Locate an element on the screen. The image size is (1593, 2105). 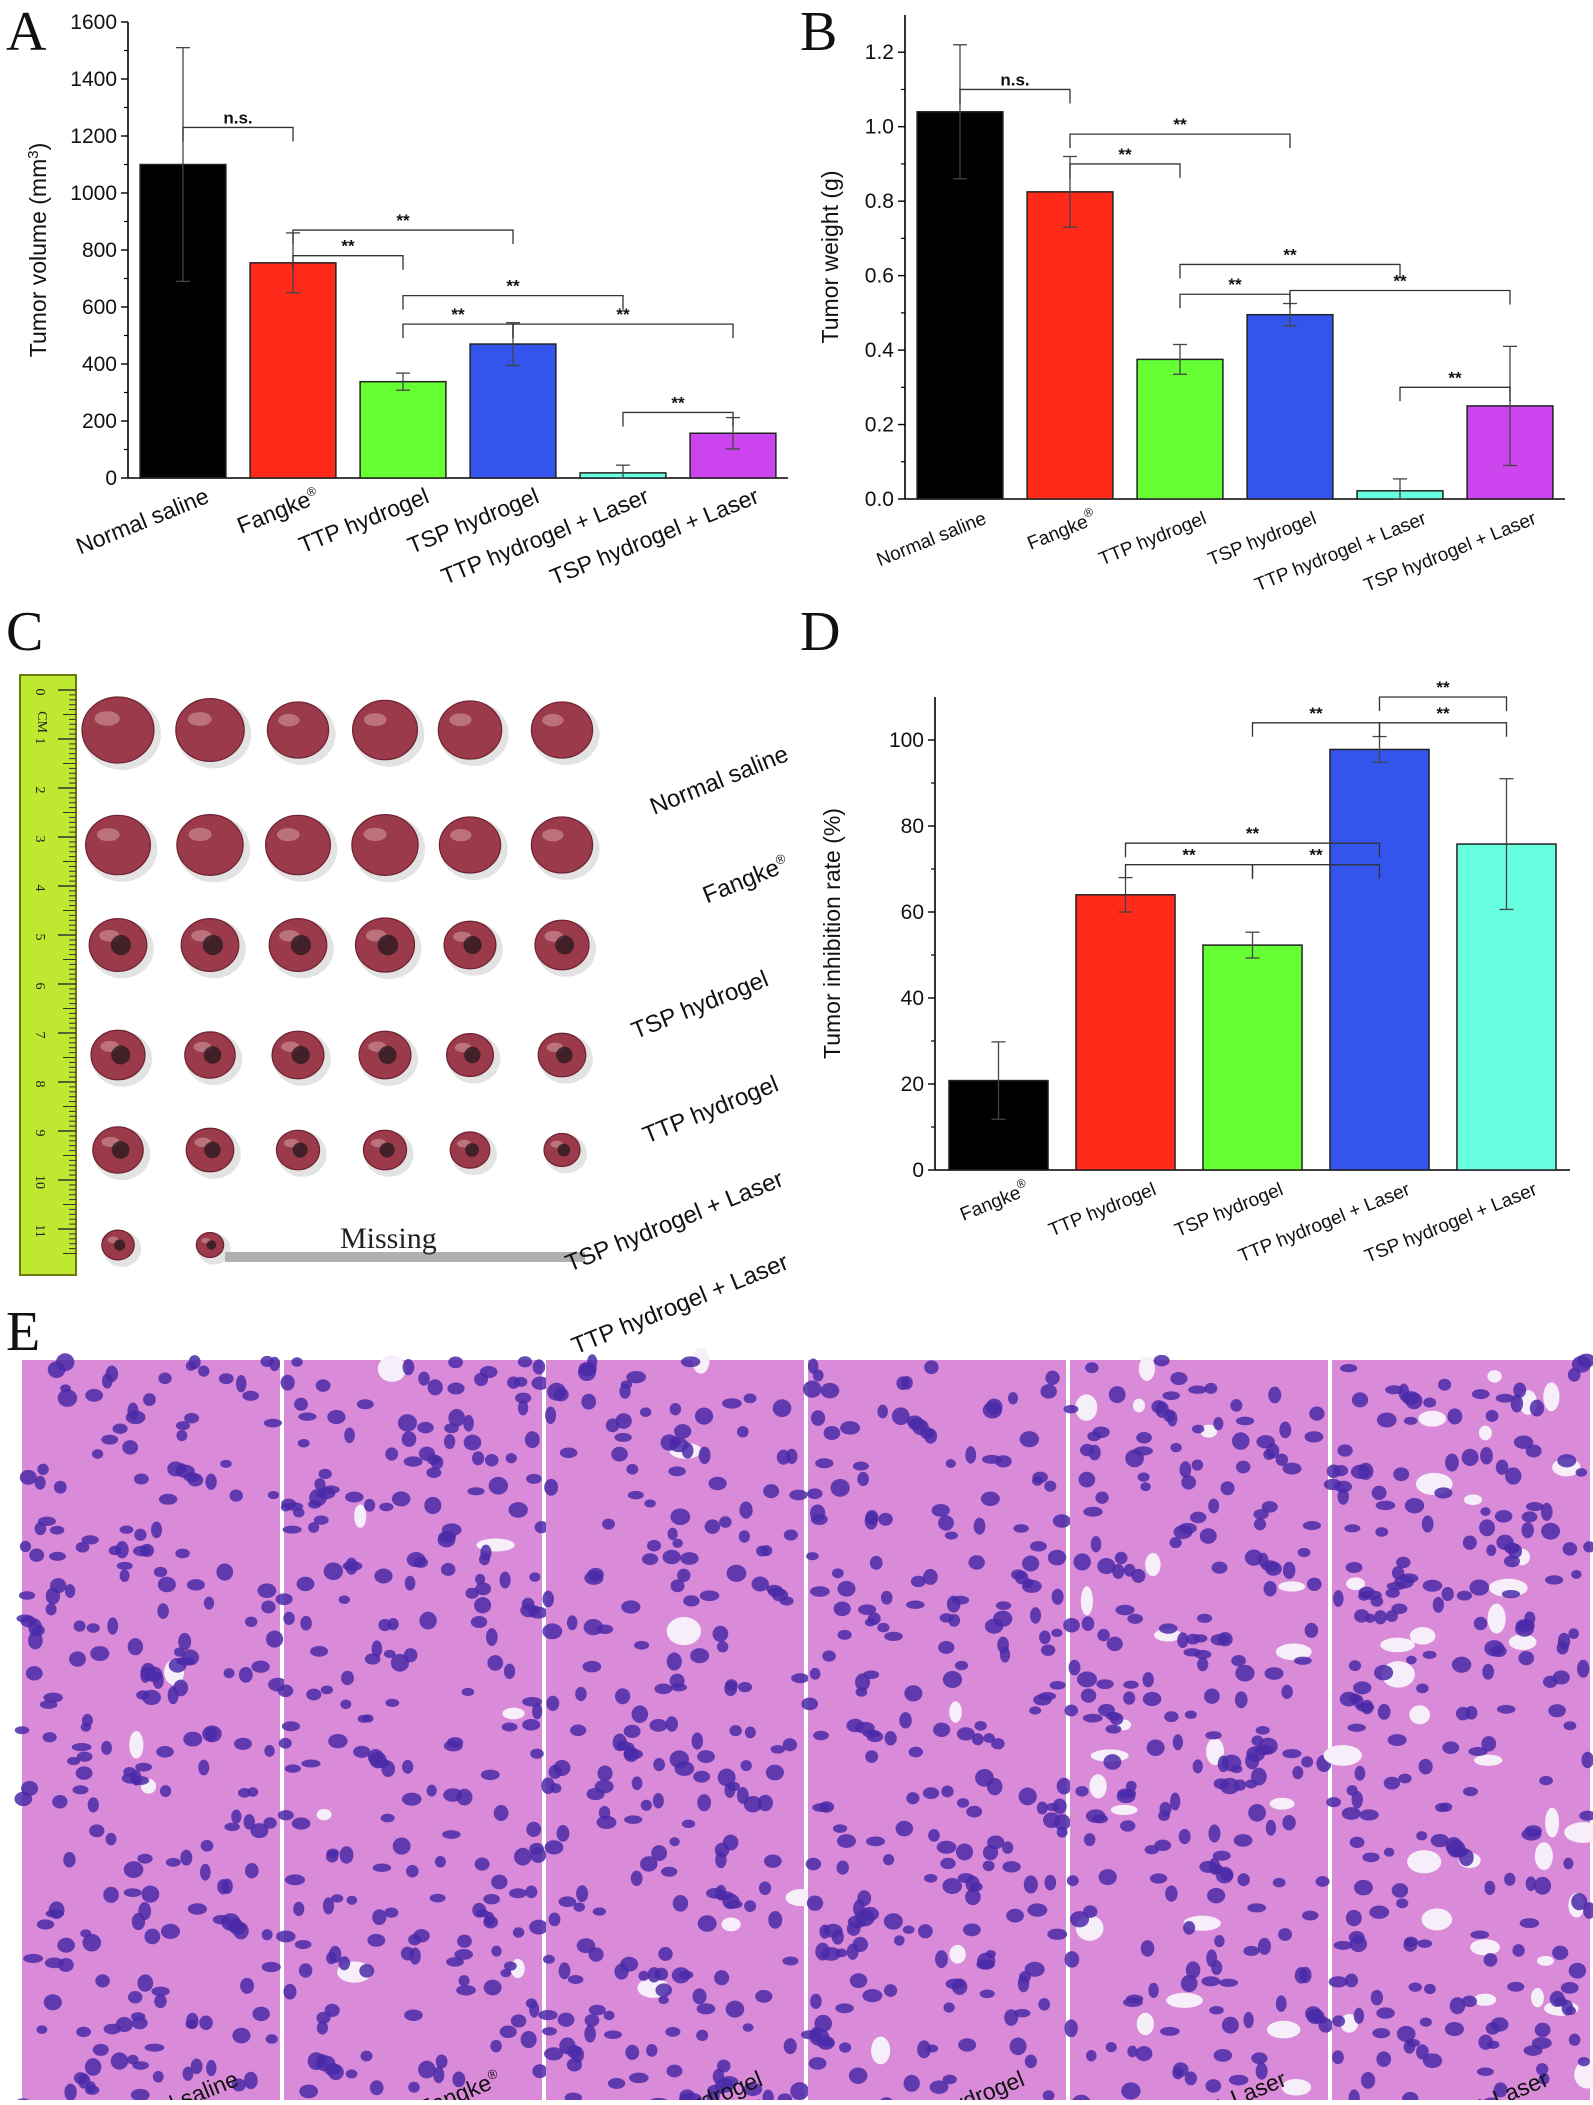
panel-letter-a: A is located at coordinates (26, 32).